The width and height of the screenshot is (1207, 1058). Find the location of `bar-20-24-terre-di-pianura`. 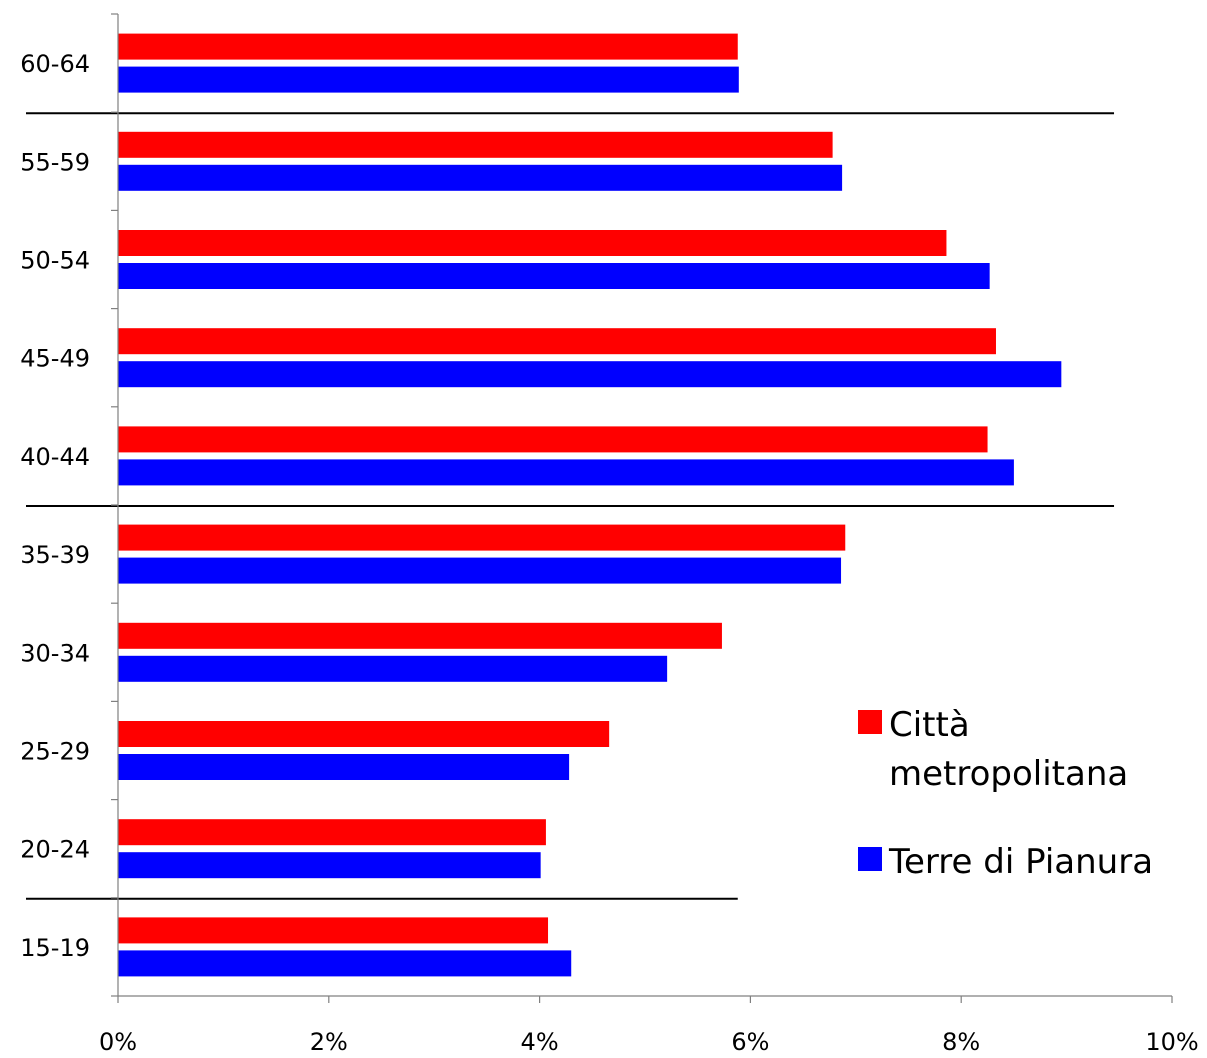

bar-20-24-terre-di-pianura is located at coordinates (329, 865).